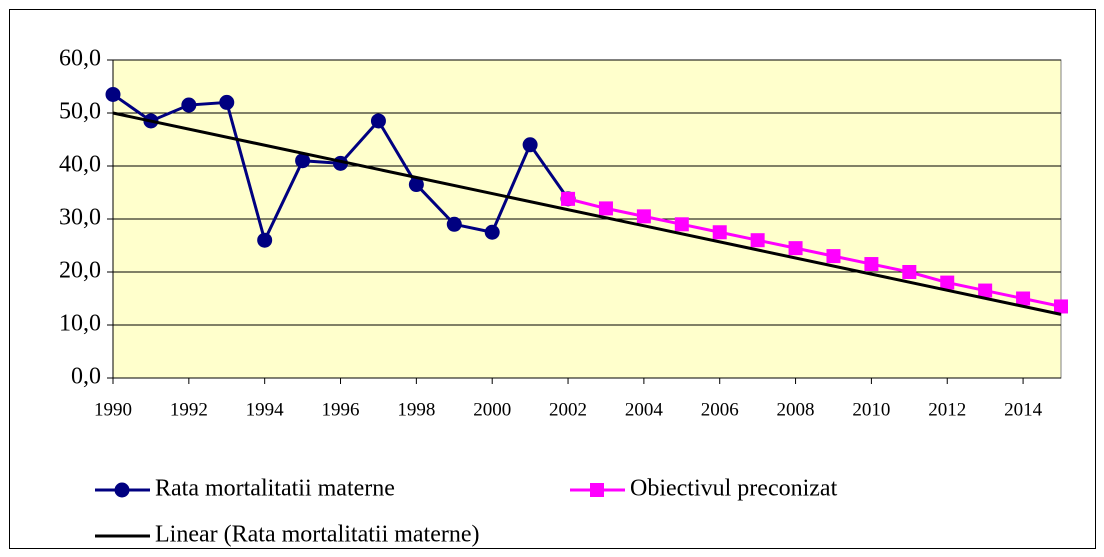  Describe the element at coordinates (734, 489) in the screenshot. I see `legend-label: Obiectivul preconizat` at that location.